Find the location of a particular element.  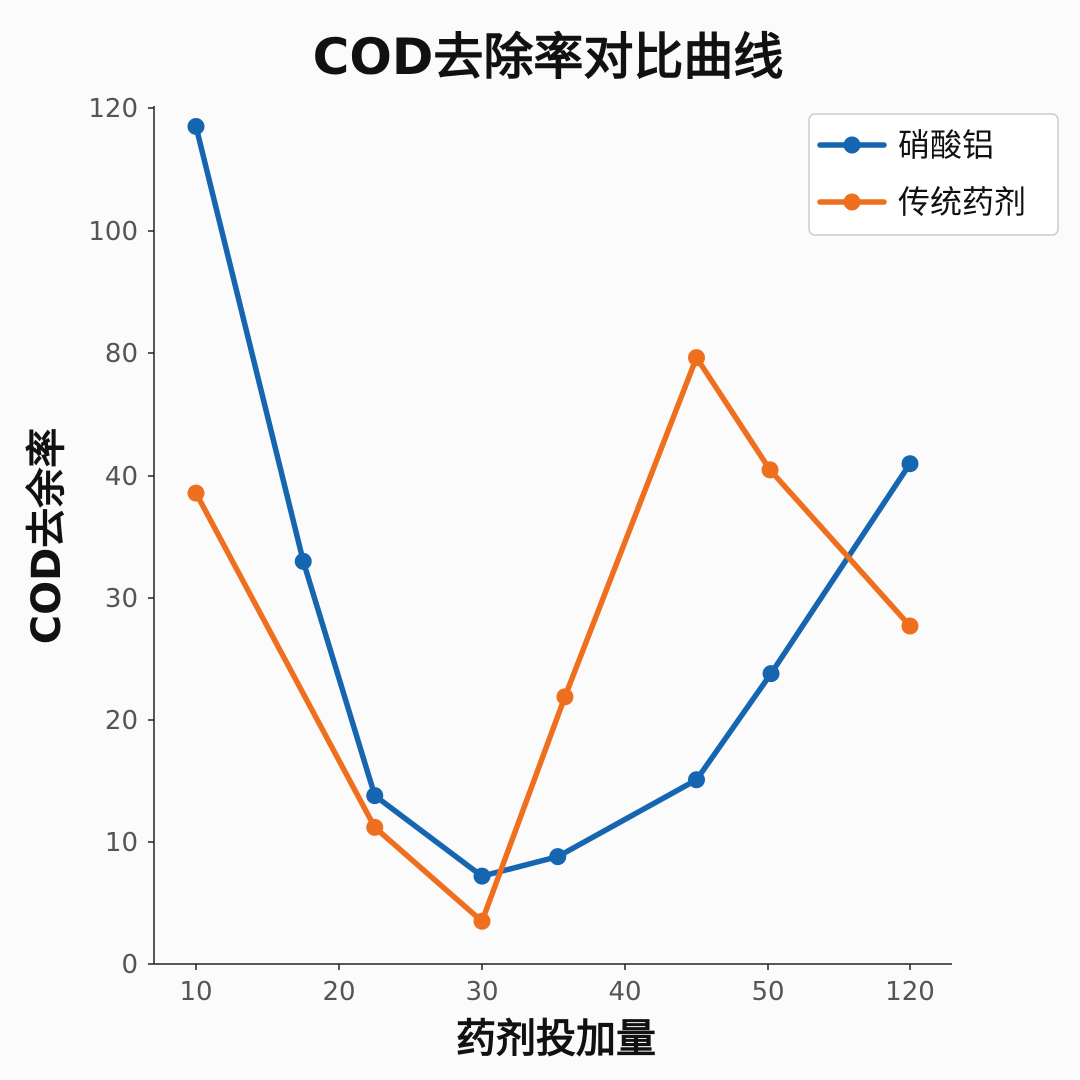

x-tick-label: 30 is located at coordinates (481, 992).